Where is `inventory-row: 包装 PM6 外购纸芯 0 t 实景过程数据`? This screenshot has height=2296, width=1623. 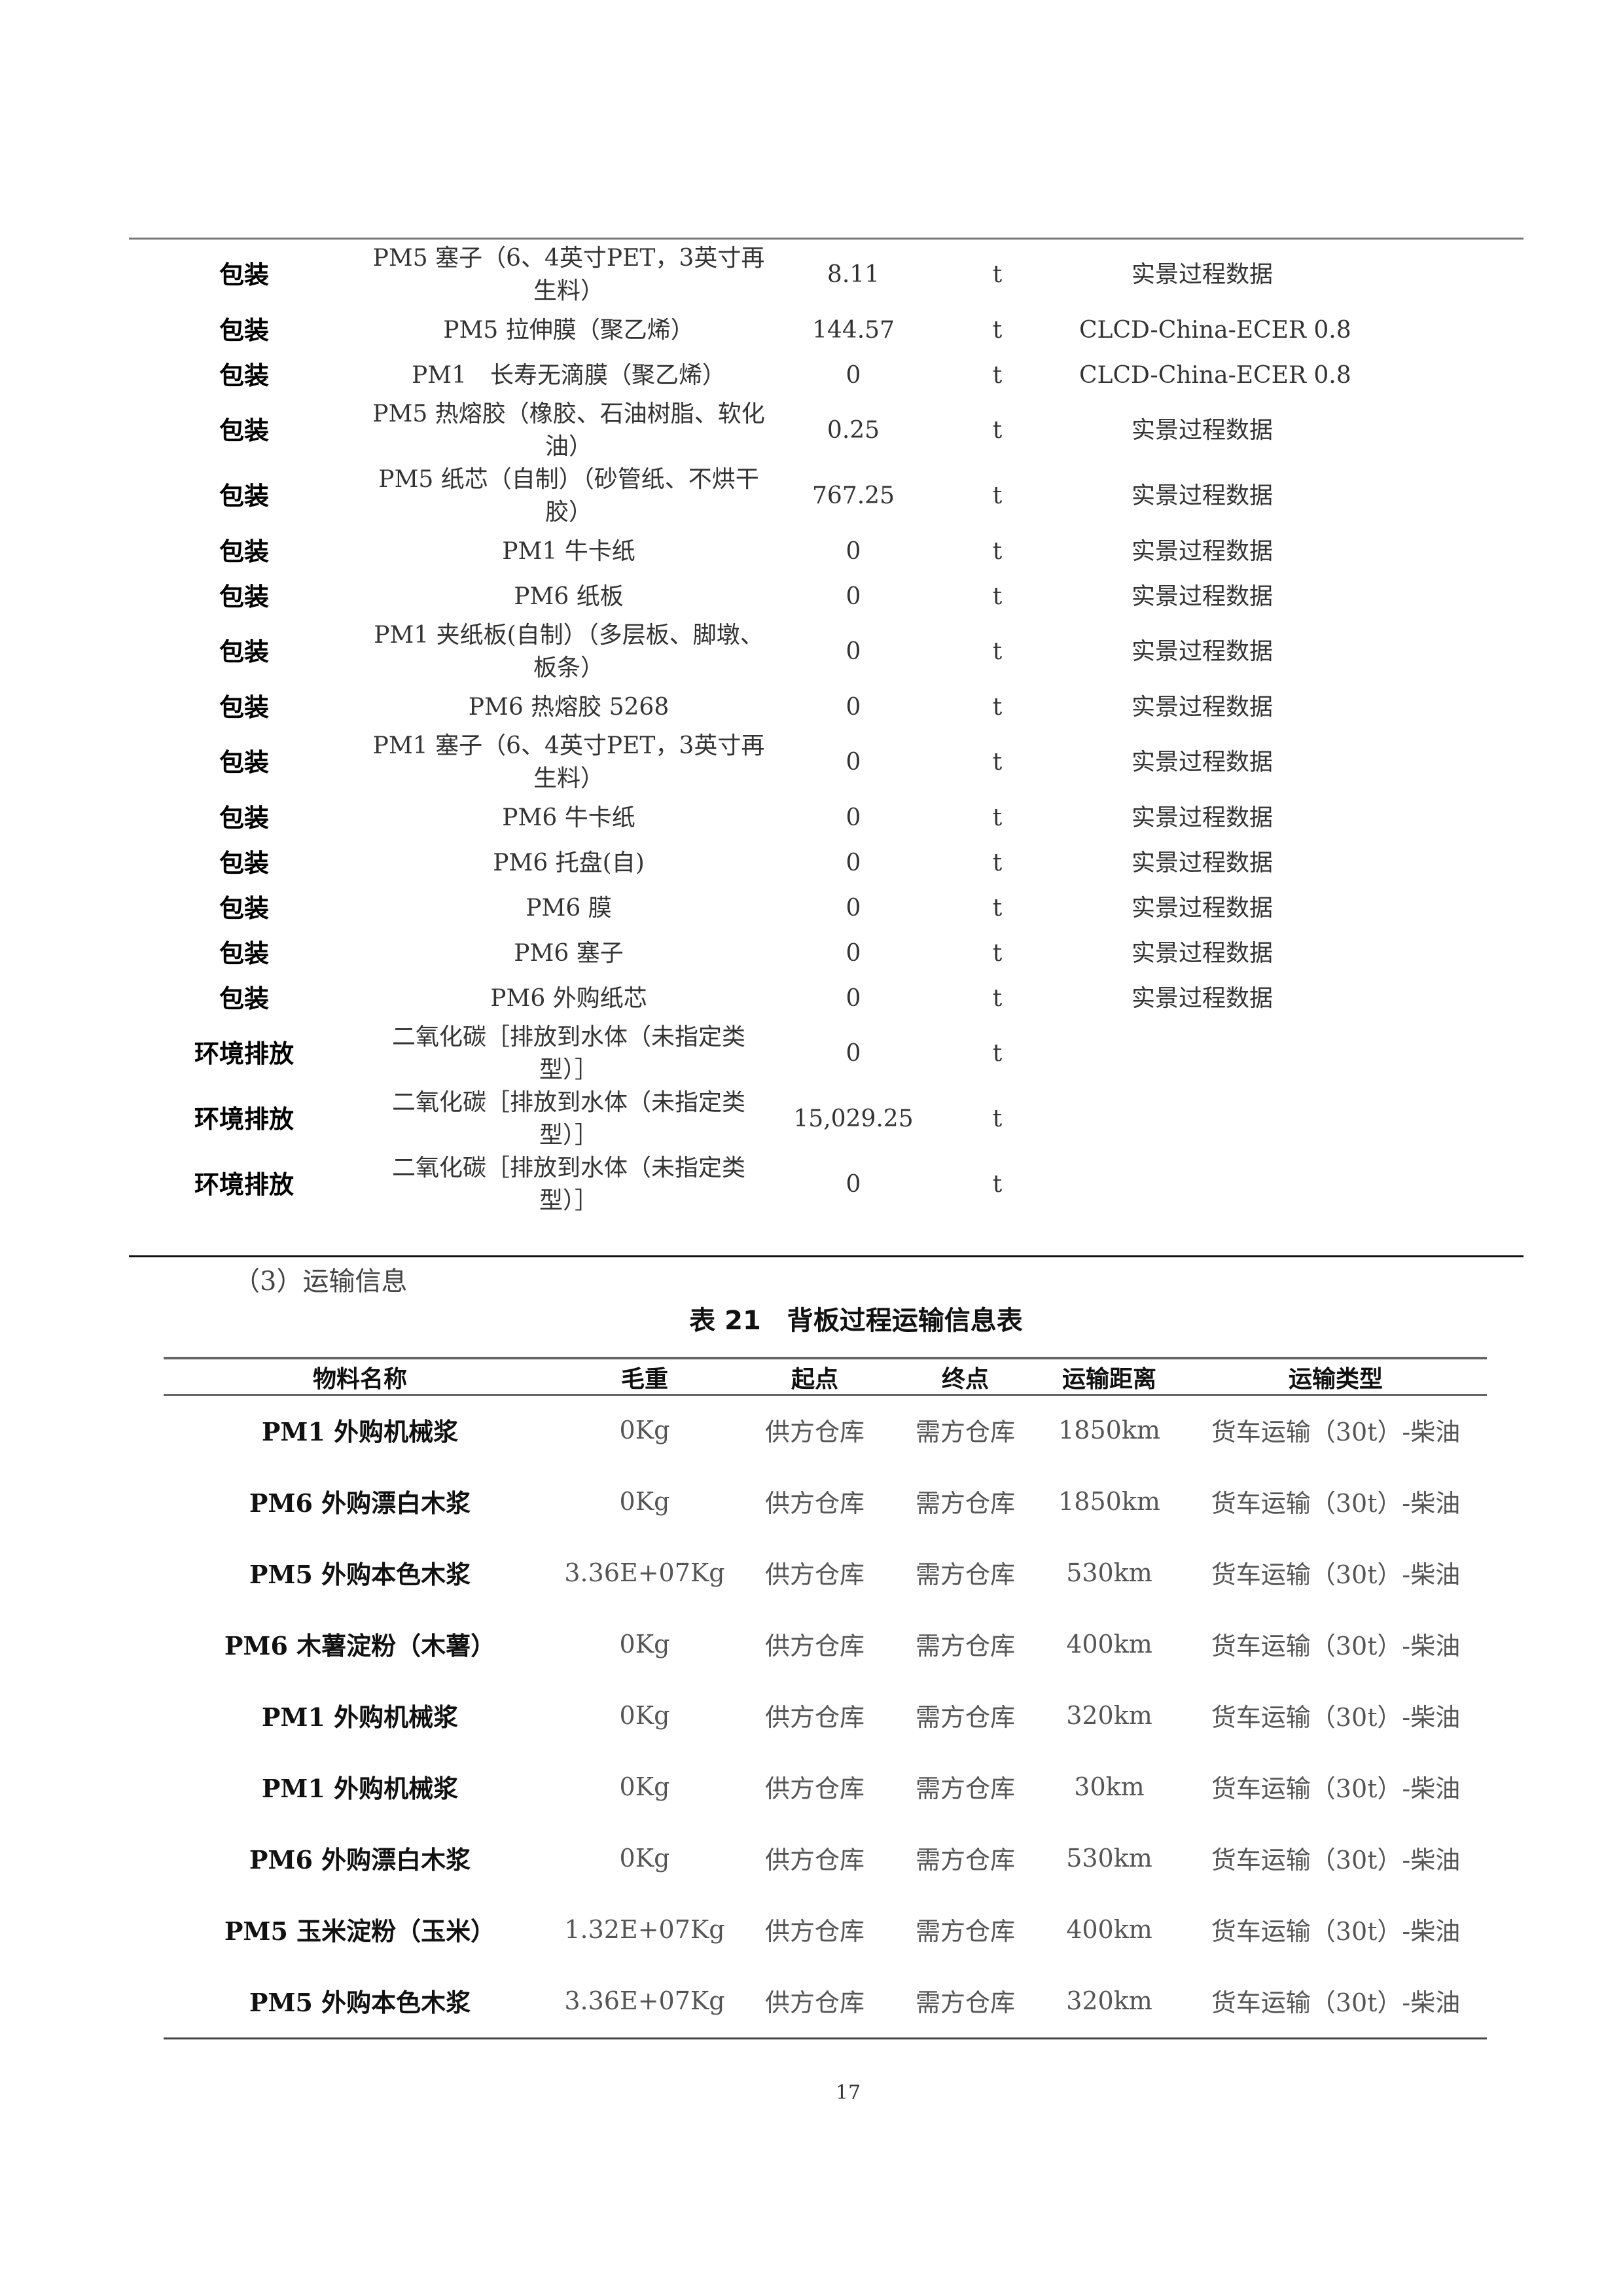
inventory-row: 包装 PM6 外购纸芯 0 t 实景过程数据 is located at coordinates (859, 998).